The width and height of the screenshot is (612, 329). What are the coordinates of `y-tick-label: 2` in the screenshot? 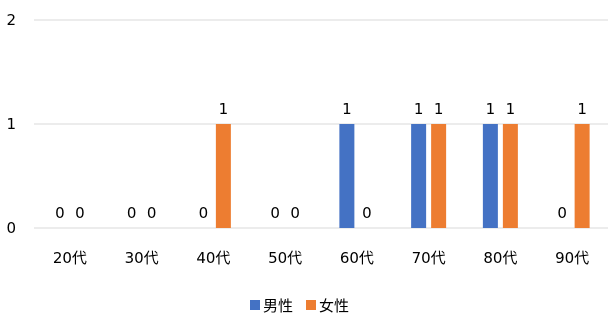 It's located at (11, 20).